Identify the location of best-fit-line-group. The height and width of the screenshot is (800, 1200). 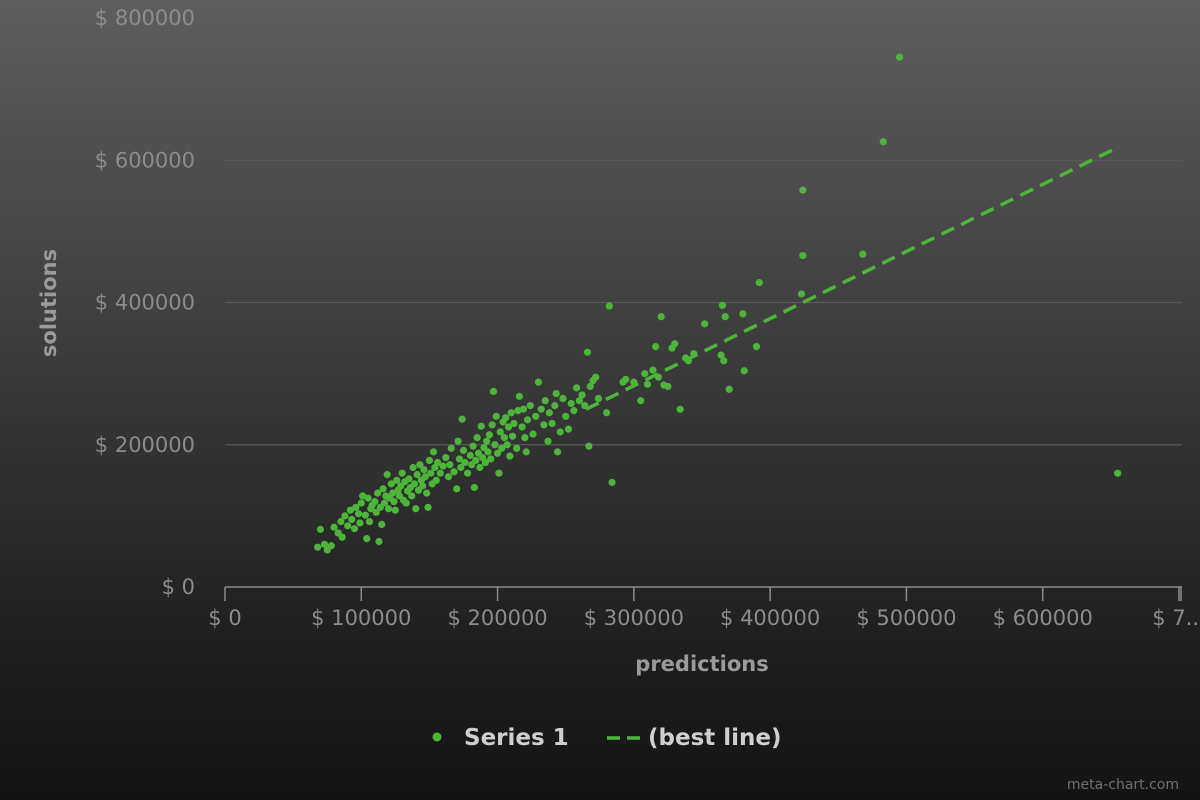
(852, 278).